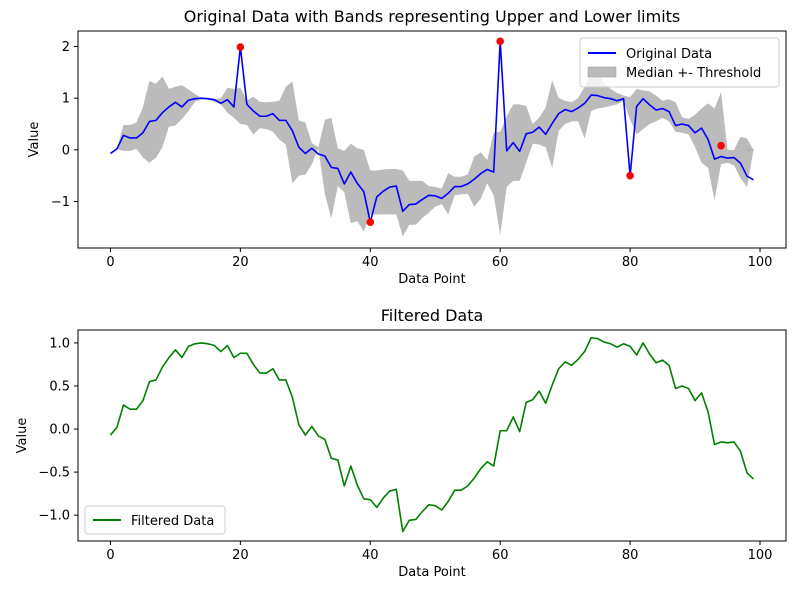 The width and height of the screenshot is (800, 600). Describe the element at coordinates (431, 279) in the screenshot. I see `x-axis-label-original: Data Point` at that location.